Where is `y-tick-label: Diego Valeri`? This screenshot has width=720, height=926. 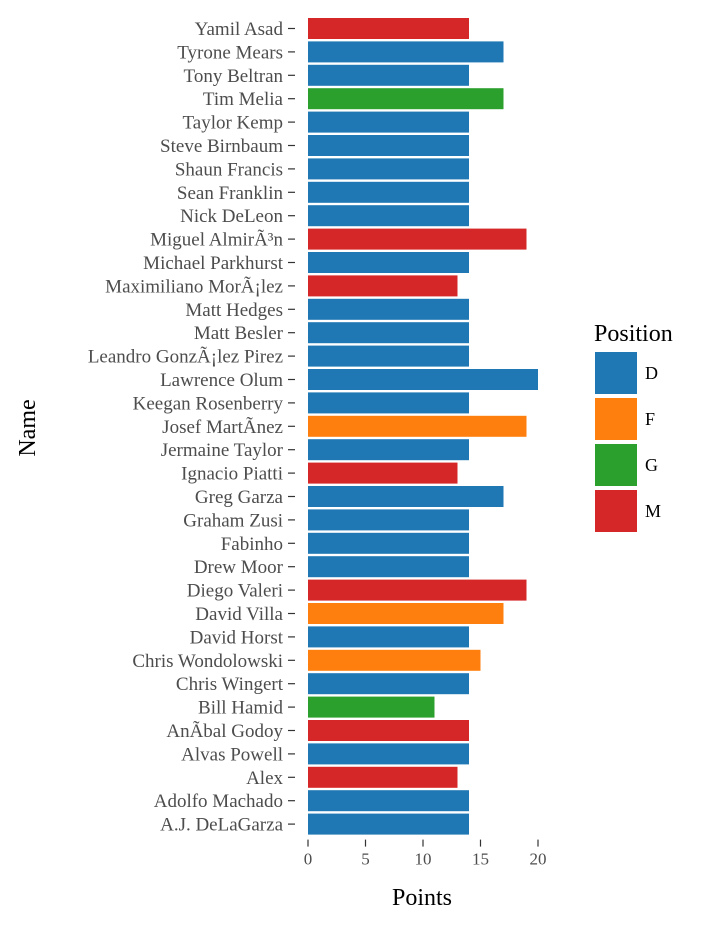
y-tick-label: Diego Valeri is located at coordinates (235, 591).